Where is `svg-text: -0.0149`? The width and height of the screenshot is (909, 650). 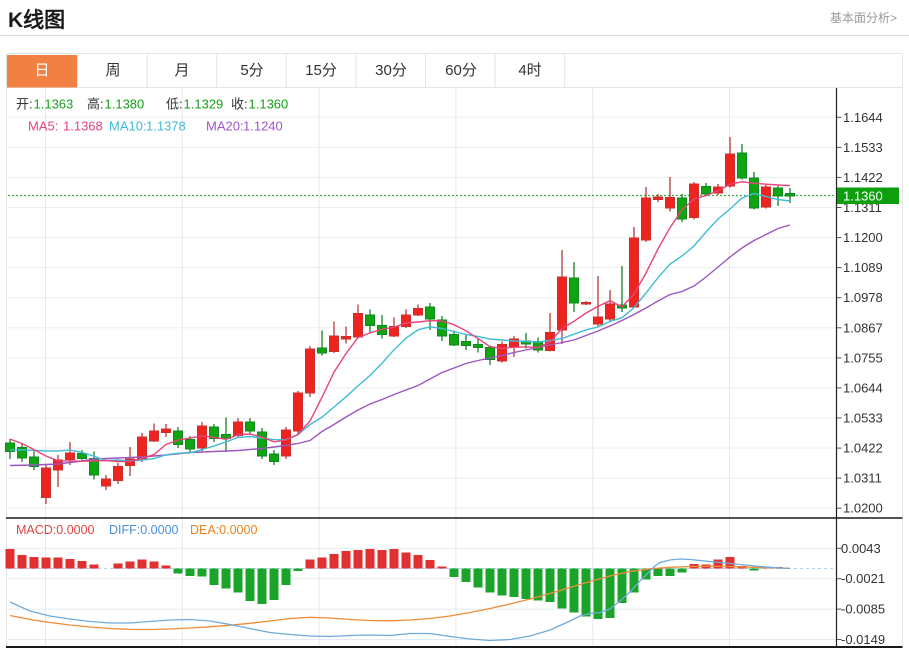 svg-text: -0.0149 is located at coordinates (863, 639).